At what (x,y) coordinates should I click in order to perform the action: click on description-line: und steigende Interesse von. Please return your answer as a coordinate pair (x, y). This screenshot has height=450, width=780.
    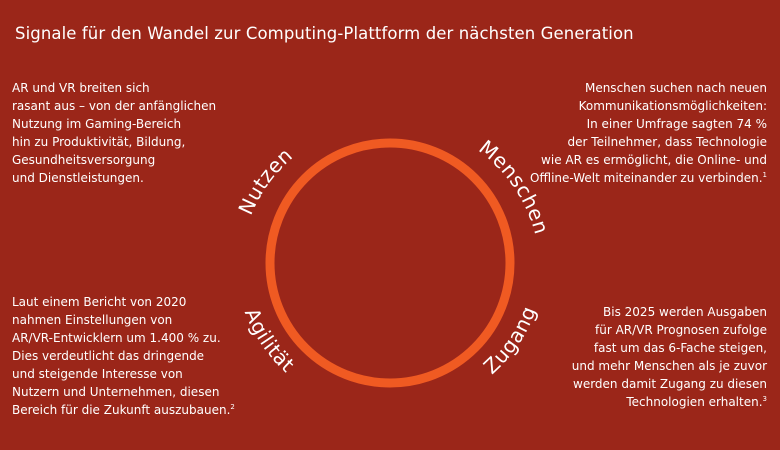
    Looking at the image, I should click on (97, 374).